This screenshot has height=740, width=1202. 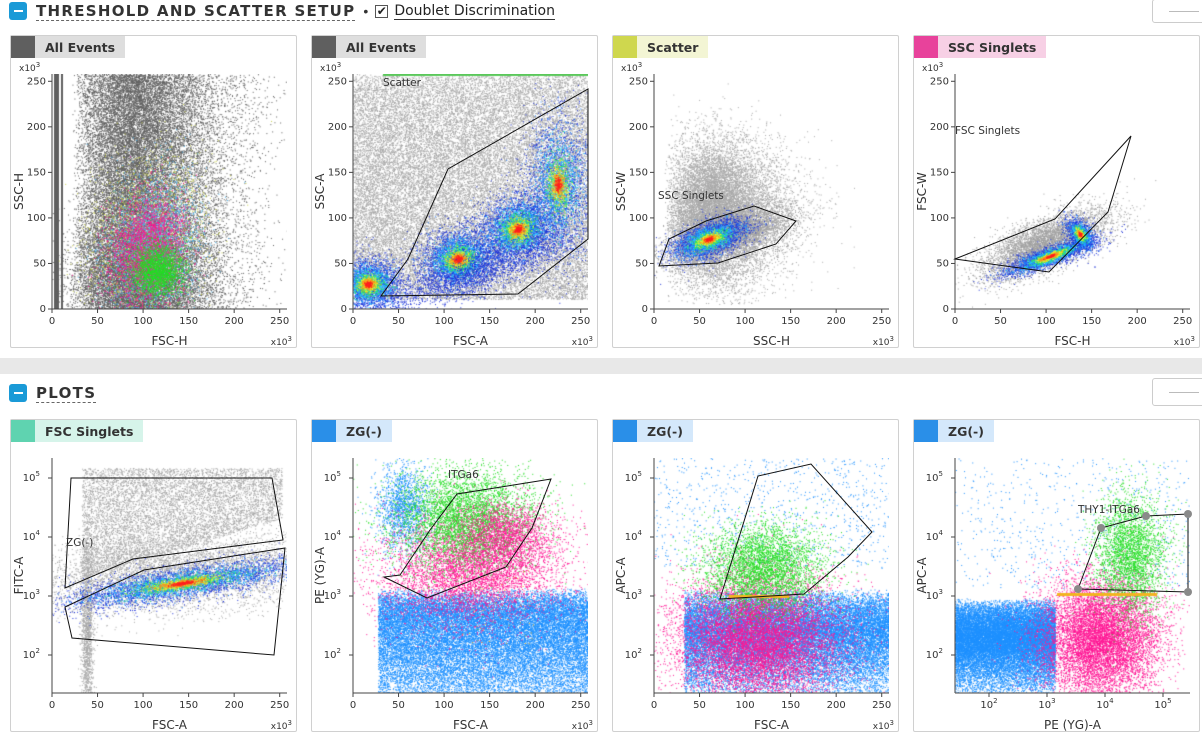 I want to click on y-tick-label: 150, so click(x=939, y=172).